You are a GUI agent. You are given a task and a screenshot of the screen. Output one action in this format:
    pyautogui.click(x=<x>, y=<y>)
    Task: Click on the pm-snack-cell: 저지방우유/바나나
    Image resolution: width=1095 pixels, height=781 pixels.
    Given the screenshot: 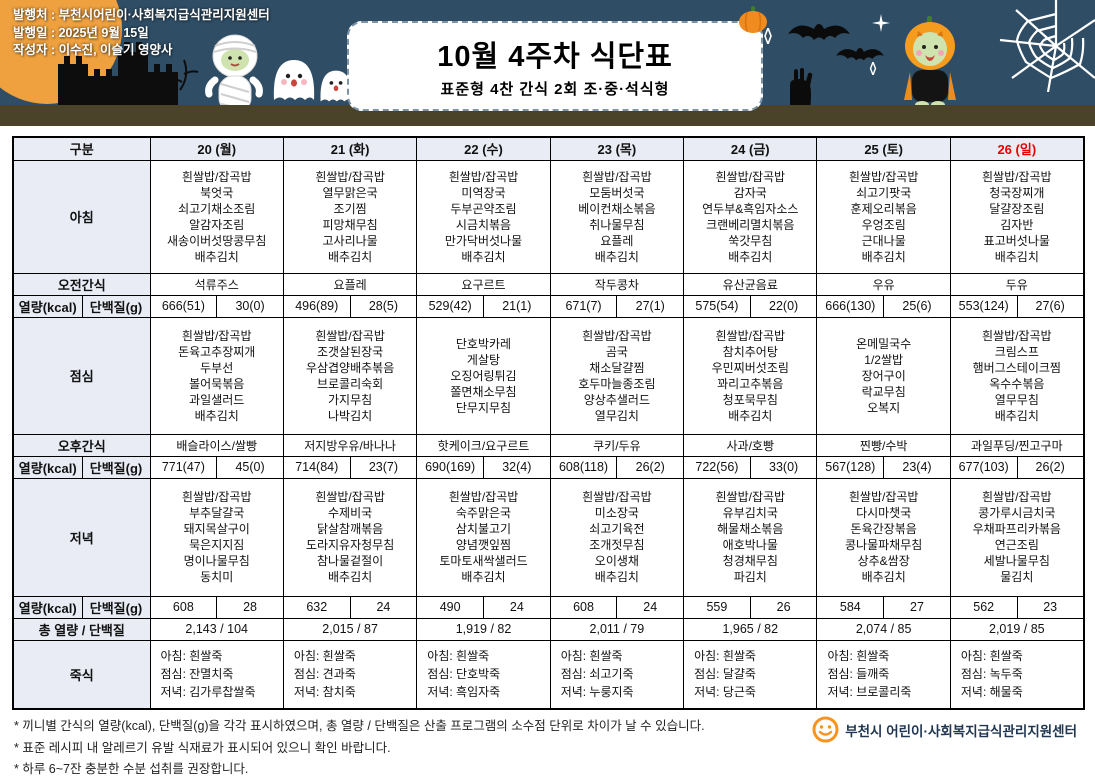 What is the action you would take?
    pyautogui.click(x=350, y=445)
    